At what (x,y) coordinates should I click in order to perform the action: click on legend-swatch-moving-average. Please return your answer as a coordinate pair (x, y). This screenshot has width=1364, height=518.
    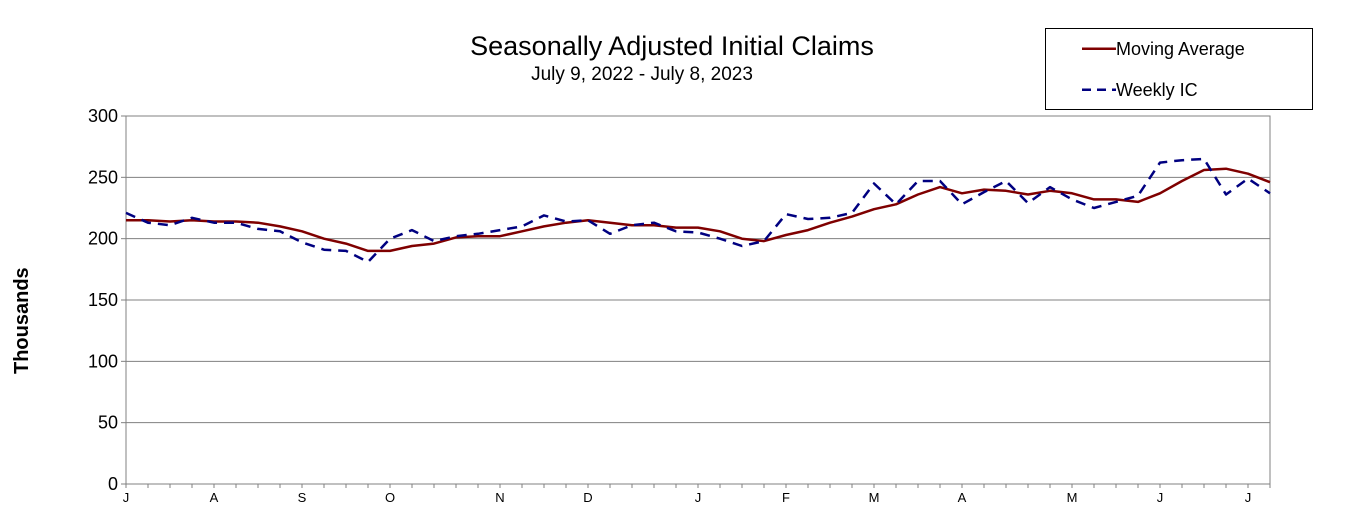
    Looking at the image, I should click on (1099, 48).